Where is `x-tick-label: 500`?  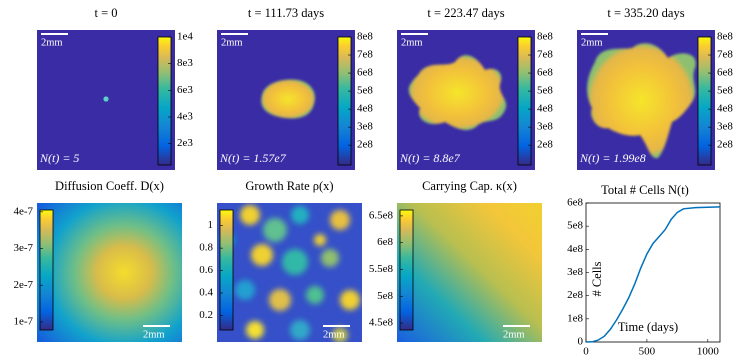 x-tick-label: 500 is located at coordinates (647, 352).